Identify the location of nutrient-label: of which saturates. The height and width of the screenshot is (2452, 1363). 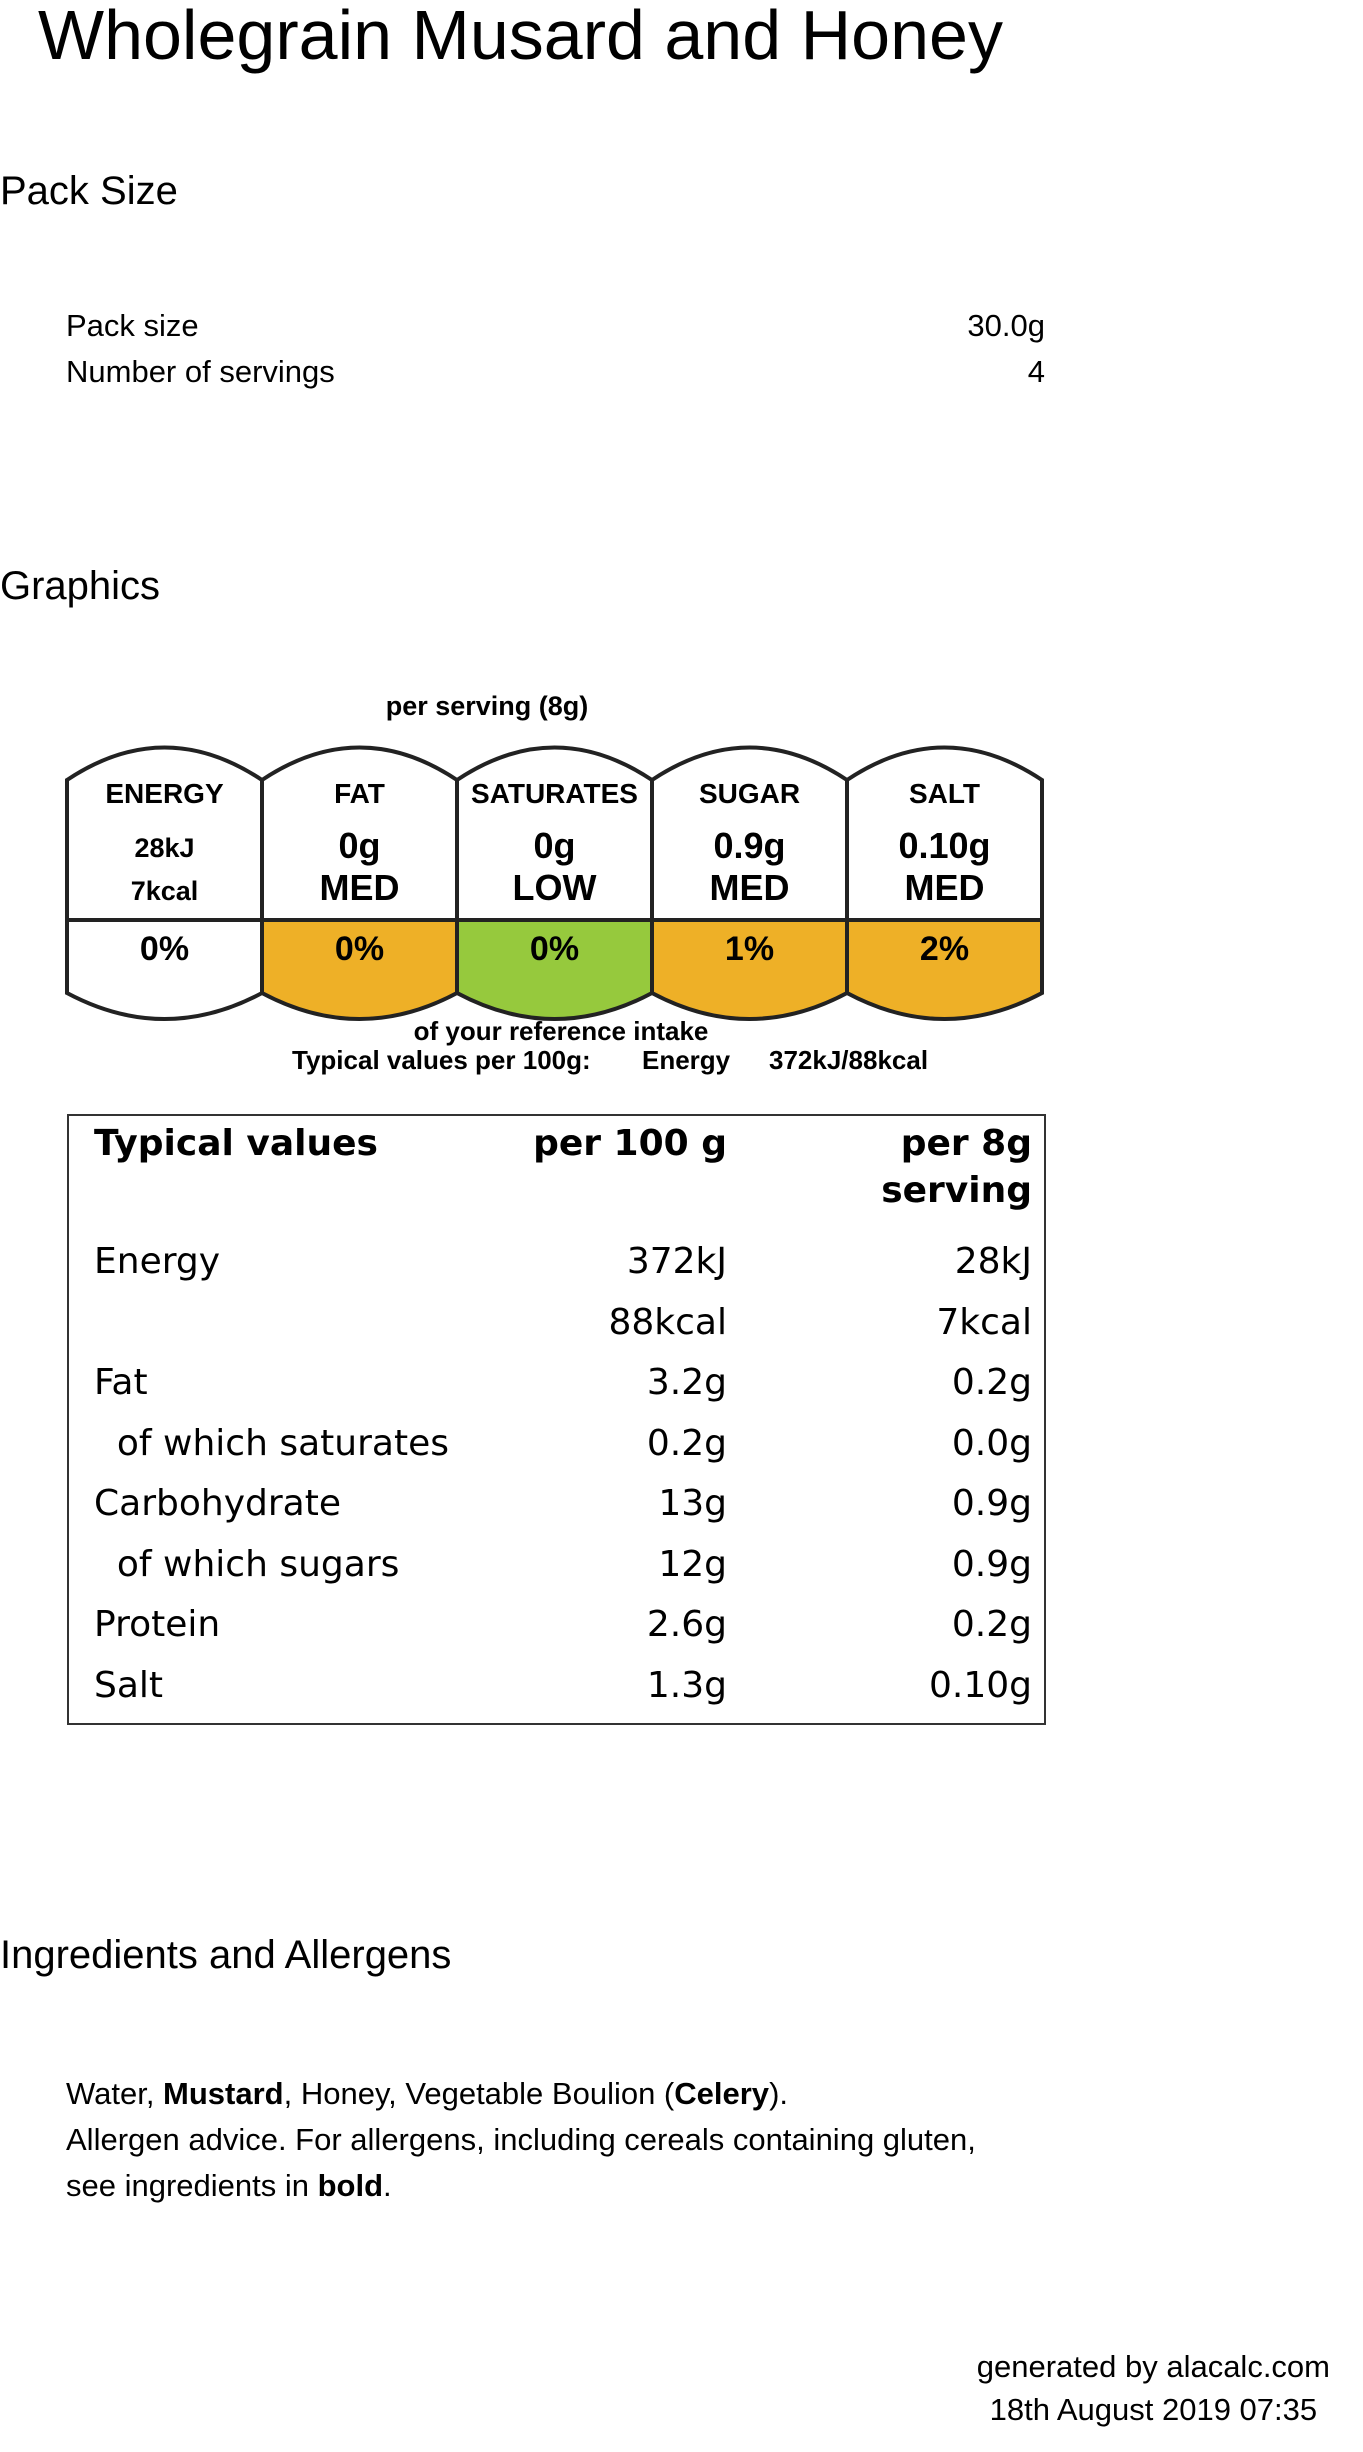
(271, 1443).